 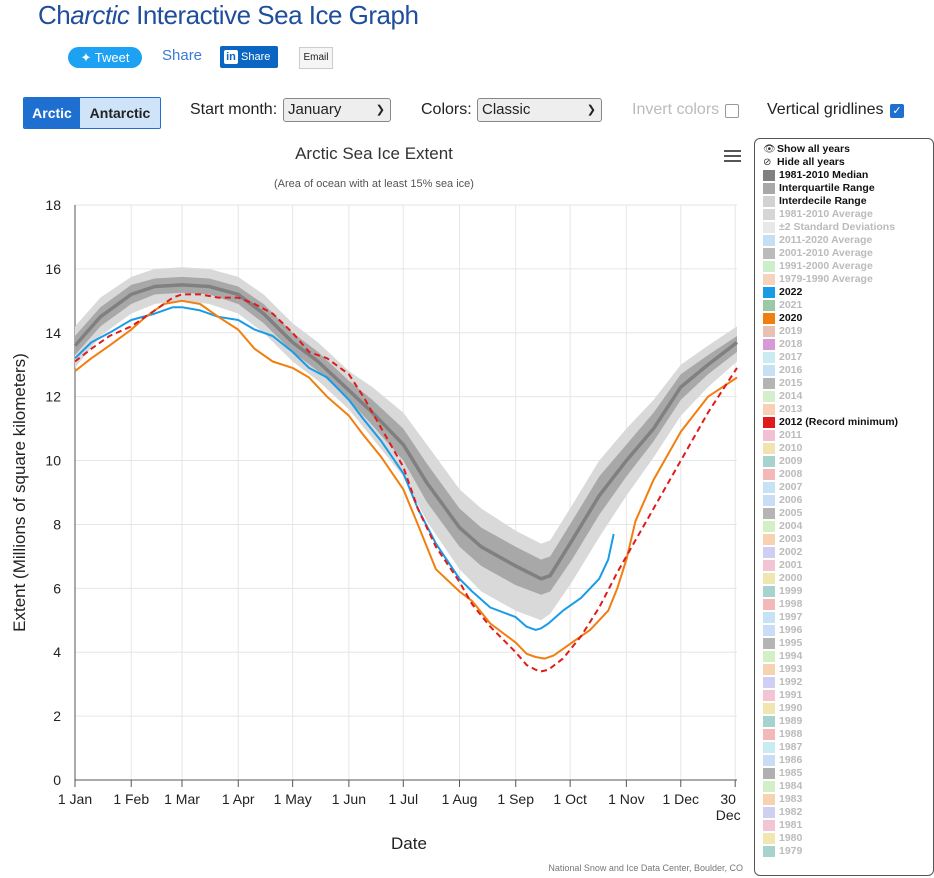 What do you see at coordinates (120, 113) in the screenshot?
I see `antarctic-button: Antarctic` at bounding box center [120, 113].